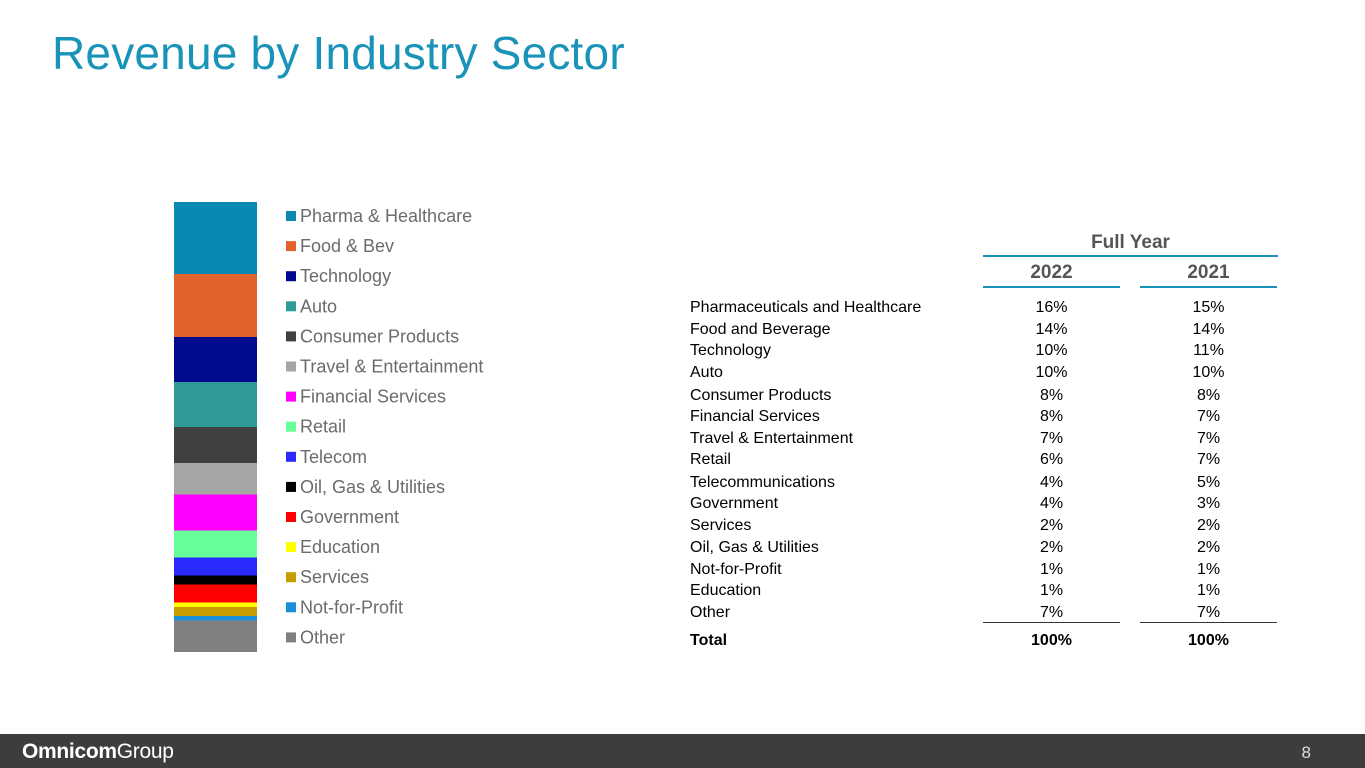 The width and height of the screenshot is (1365, 768). I want to click on total-2022: 100%, so click(1051, 640).